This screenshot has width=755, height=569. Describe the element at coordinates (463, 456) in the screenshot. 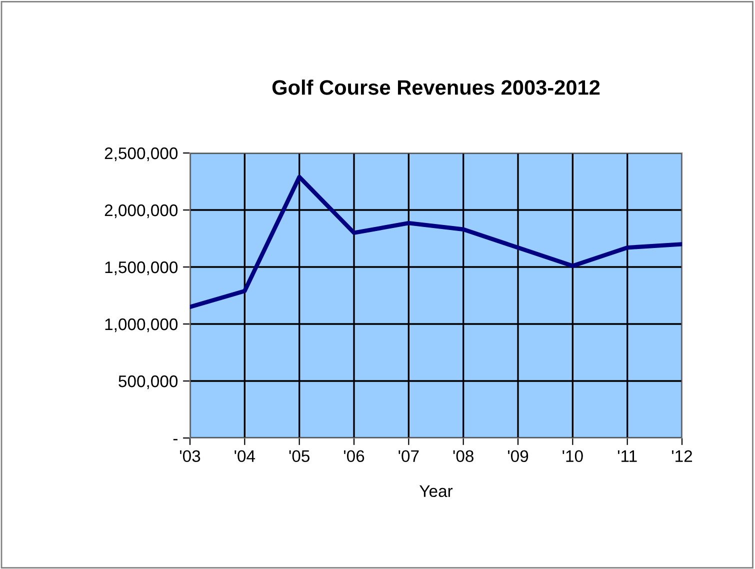

I see `x-tick-label: '08` at that location.